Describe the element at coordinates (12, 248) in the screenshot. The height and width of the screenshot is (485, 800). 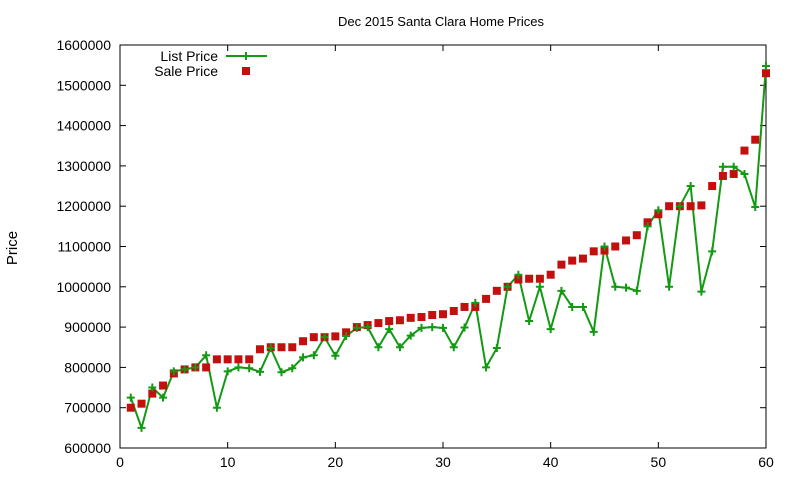
I see `y-axis-label: Price` at that location.